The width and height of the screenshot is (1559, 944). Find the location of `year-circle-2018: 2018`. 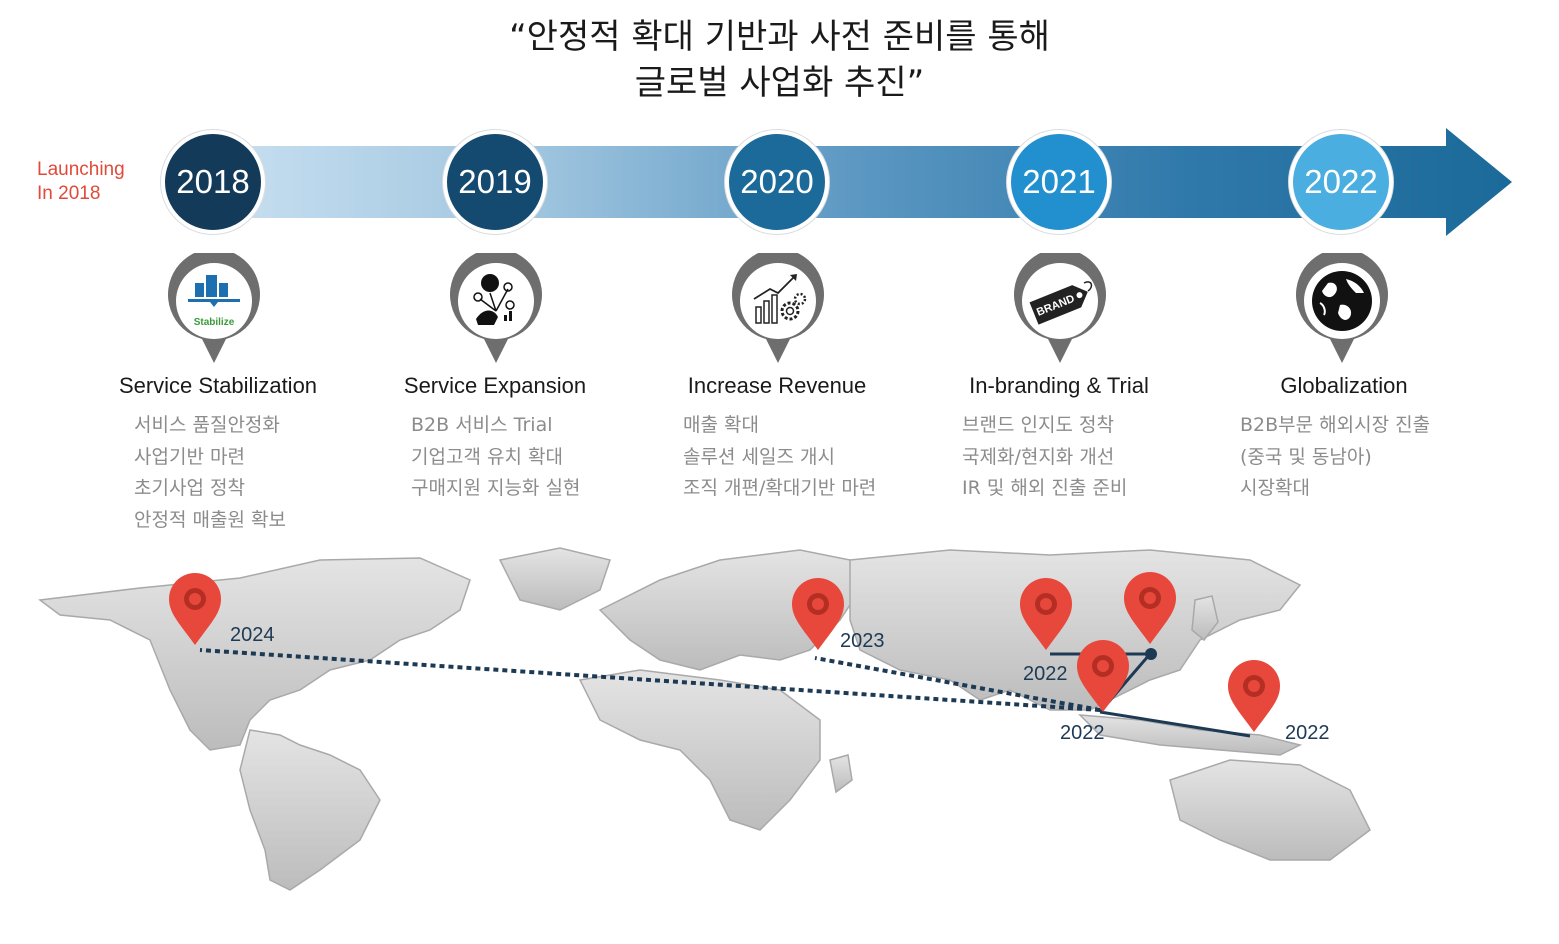

year-circle-2018: 2018 is located at coordinates (213, 182).